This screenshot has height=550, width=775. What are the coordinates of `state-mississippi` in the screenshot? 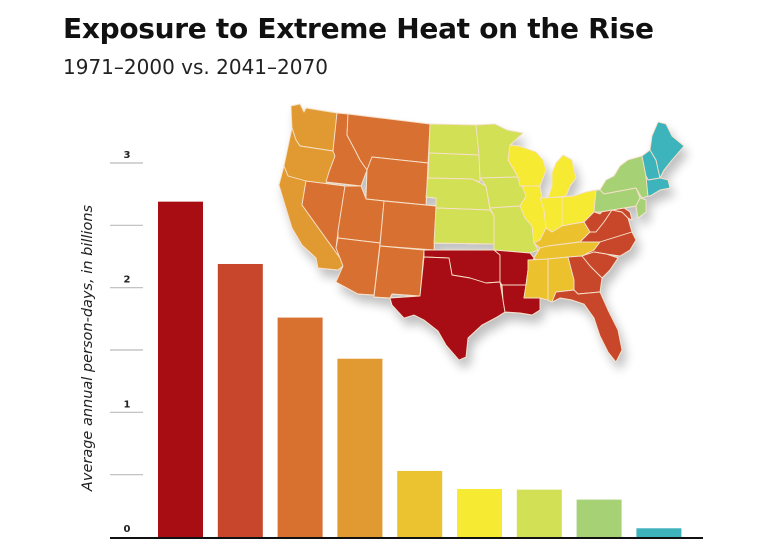 It's located at (536, 279).